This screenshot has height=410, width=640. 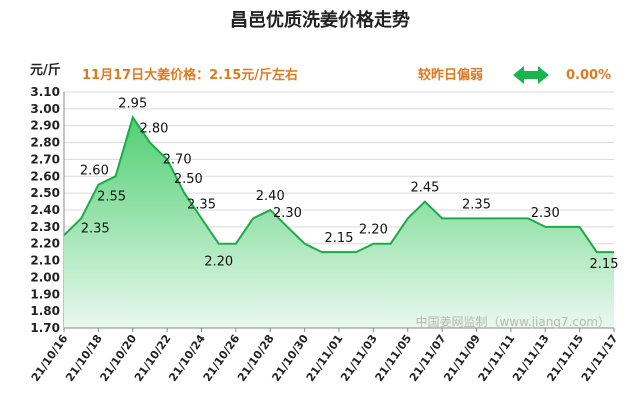 What do you see at coordinates (111, 196) in the screenshot?
I see `data-label: 2.55` at bounding box center [111, 196].